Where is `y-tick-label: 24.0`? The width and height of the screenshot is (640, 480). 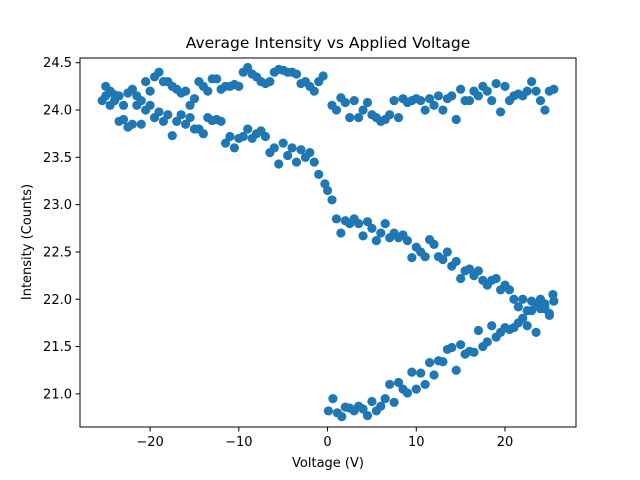 y-tick-label: 24.0 is located at coordinates (57, 111).